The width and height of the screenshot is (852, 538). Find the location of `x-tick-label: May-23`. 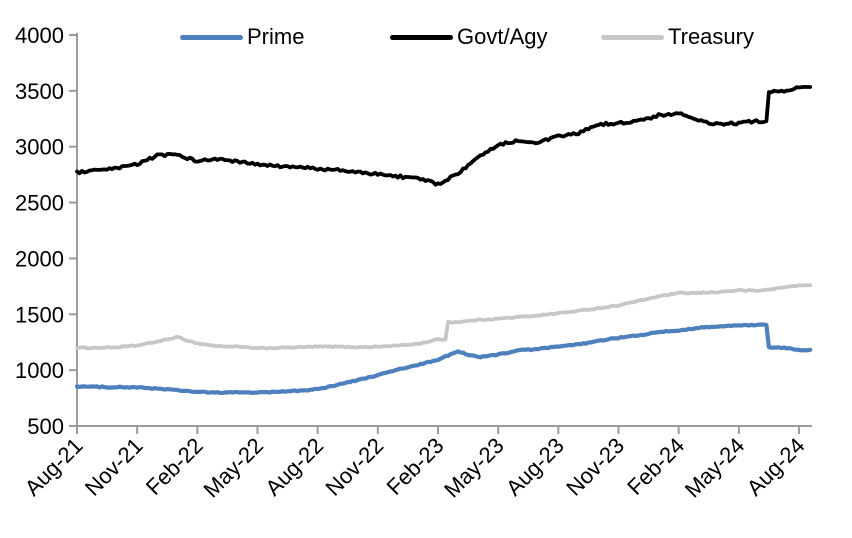

x-tick-label: May-23 is located at coordinates (474, 468).